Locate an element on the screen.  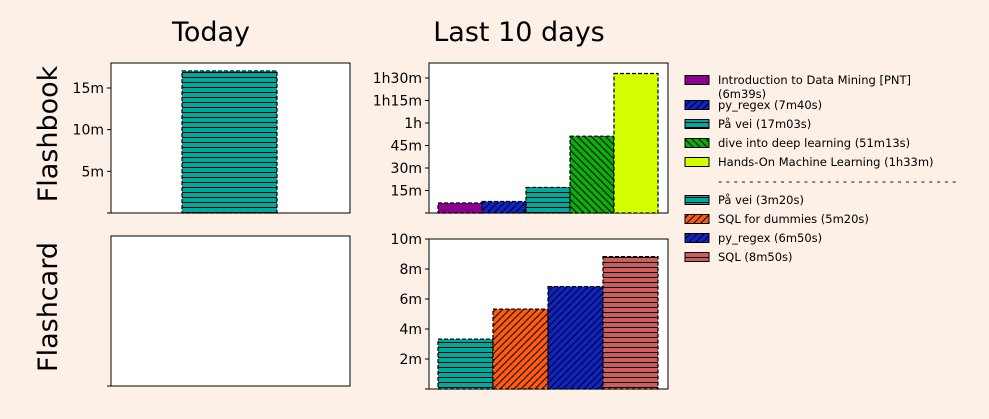
y-tick-label: 2m is located at coordinates (410, 360).